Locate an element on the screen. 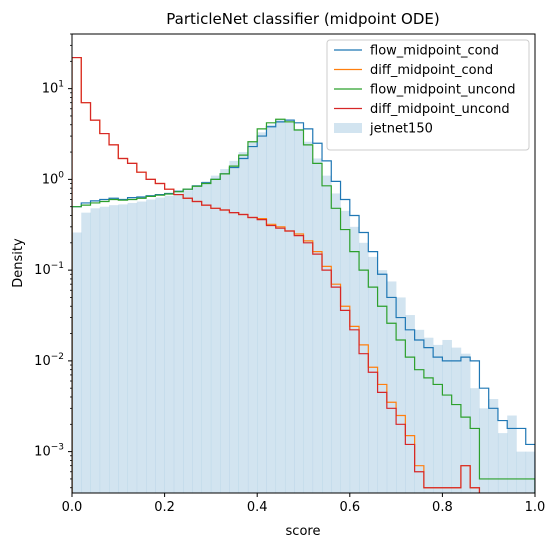 The width and height of the screenshot is (558, 547). legend-box is located at coordinates (428, 95).